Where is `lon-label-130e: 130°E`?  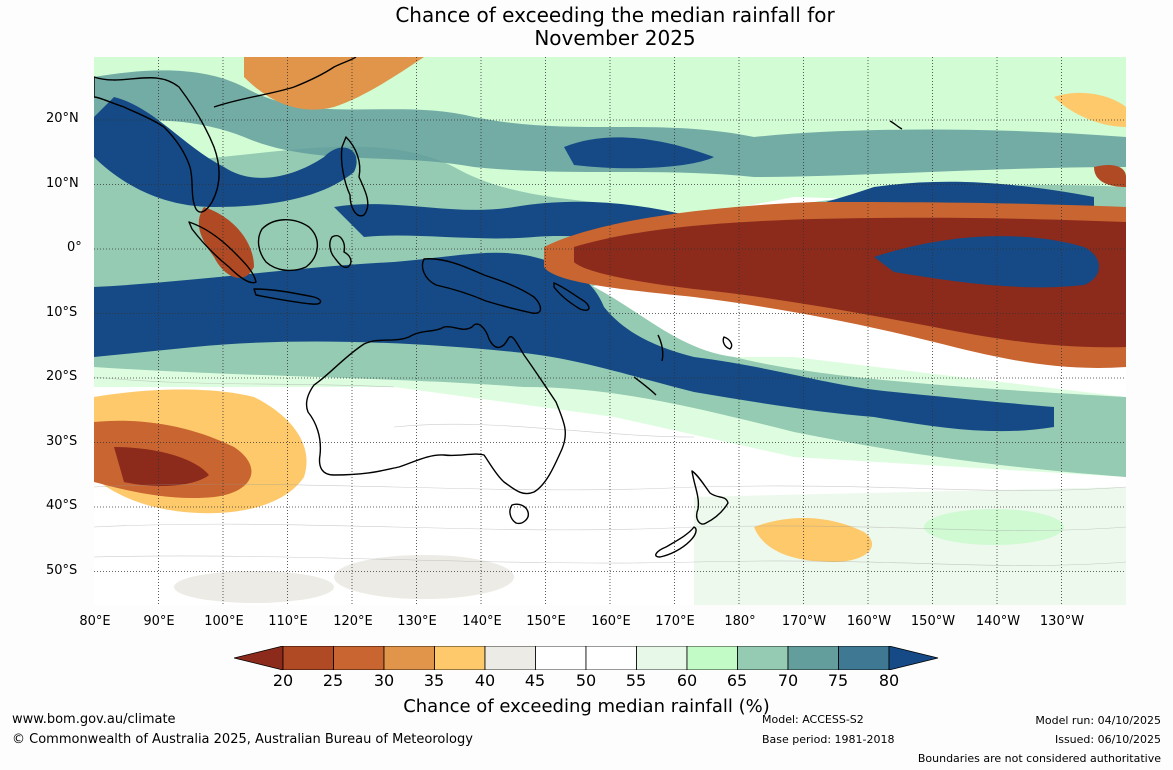
lon-label-130e: 130°E is located at coordinates (417, 621).